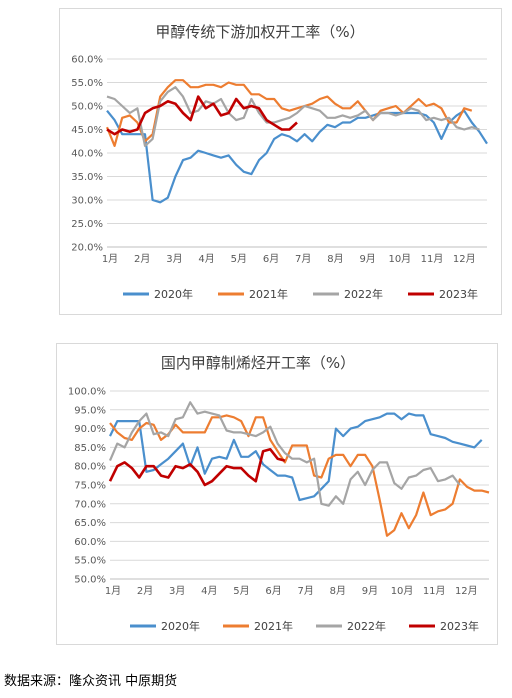 The width and height of the screenshot is (512, 698). Describe the element at coordinates (90, 410) in the screenshot. I see `y-tick-label: 95.0%` at that location.